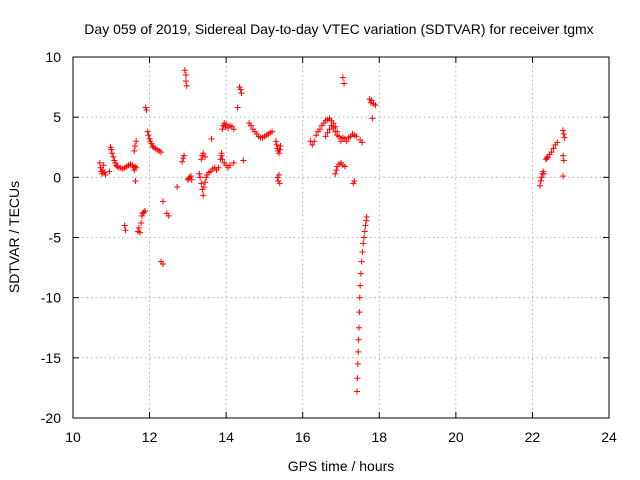  I want to click on y-tick-label: 0, so click(57, 177).